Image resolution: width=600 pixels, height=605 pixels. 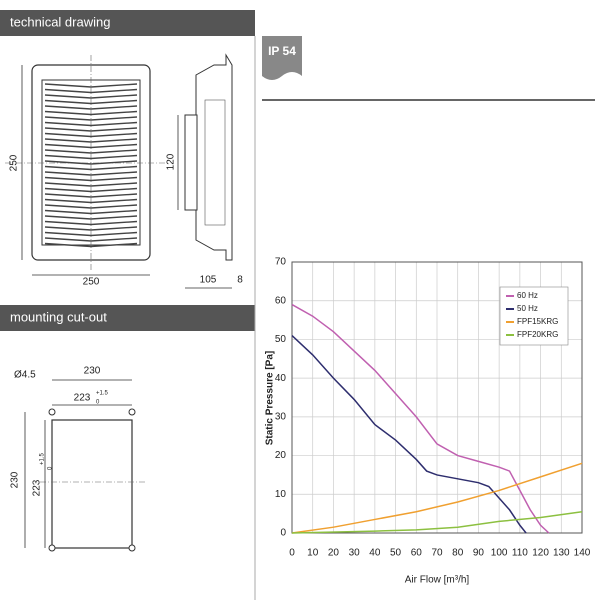 I want to click on x-tick-label: 10, so click(x=313, y=553).